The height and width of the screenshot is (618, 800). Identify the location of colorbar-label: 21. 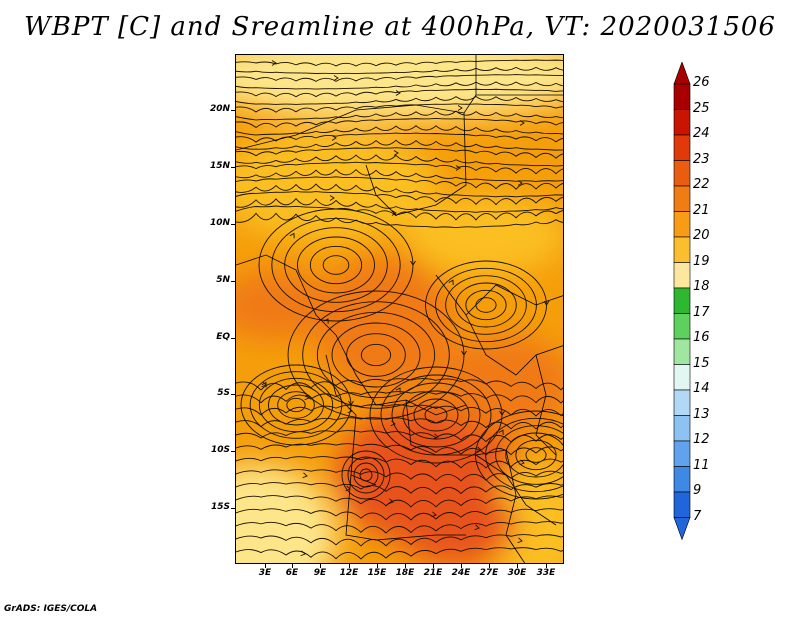
(701, 210).